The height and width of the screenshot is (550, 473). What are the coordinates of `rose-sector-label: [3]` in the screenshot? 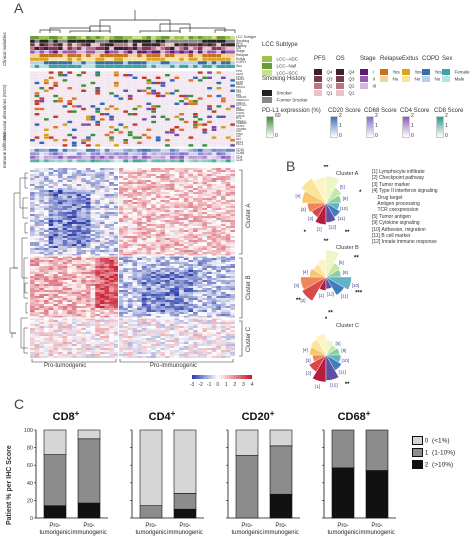 It's located at (308, 360).